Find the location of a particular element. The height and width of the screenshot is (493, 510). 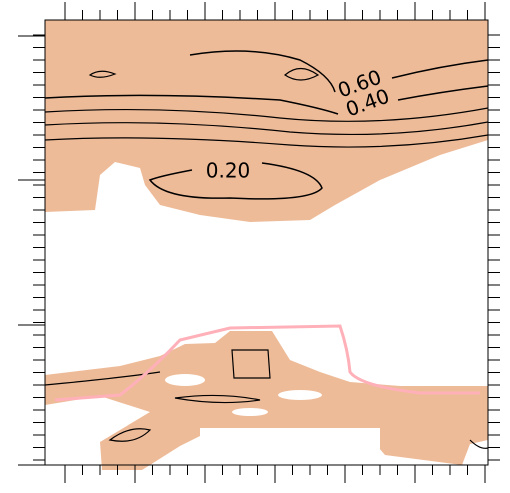

contour-label: 0.20 is located at coordinates (228, 171).